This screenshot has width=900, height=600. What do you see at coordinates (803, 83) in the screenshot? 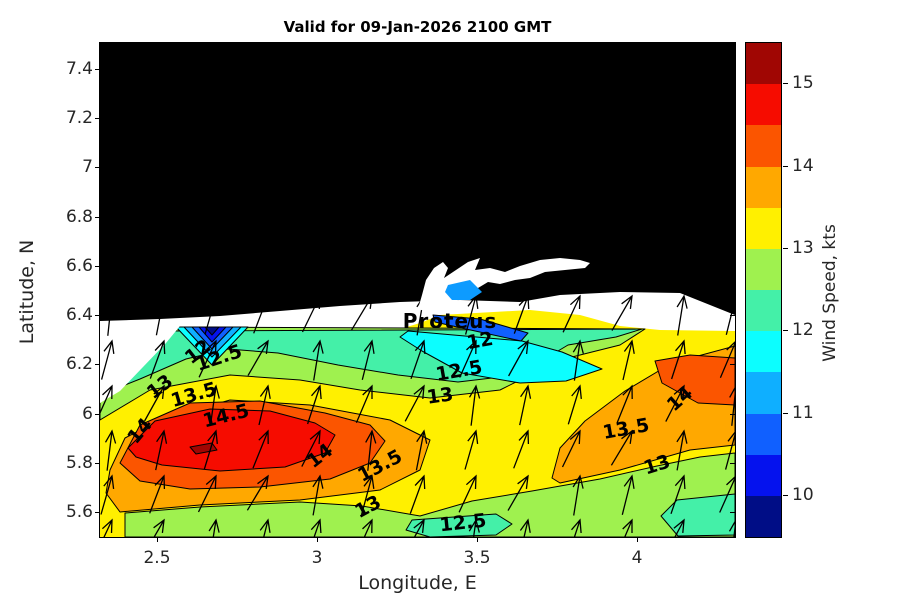
I see `colorbar-tick-label: 15` at bounding box center [803, 83].